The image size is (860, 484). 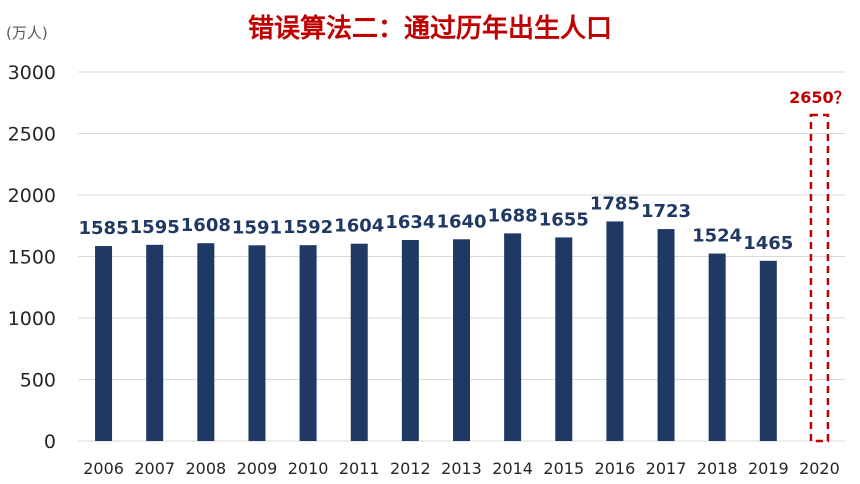 What do you see at coordinates (819, 97) in the screenshot?
I see `data-label: 2650？` at bounding box center [819, 97].